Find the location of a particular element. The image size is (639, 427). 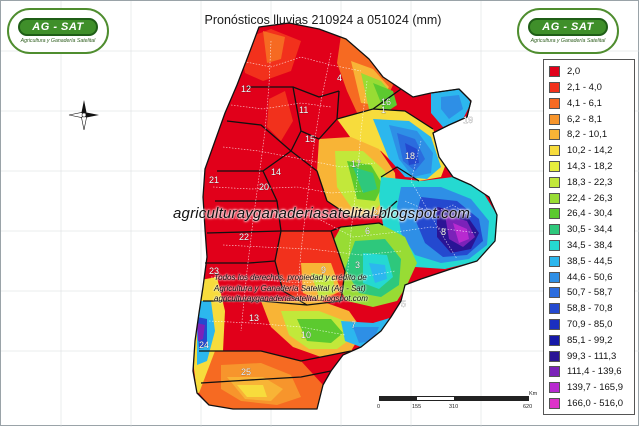

legend-item: 6,2 - 8,1 is located at coordinates (575, 118).